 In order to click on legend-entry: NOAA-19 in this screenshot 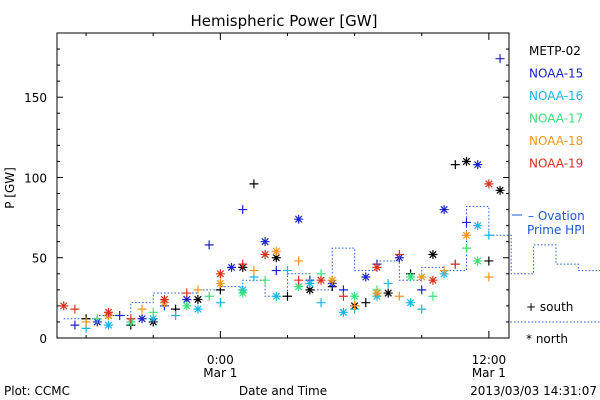, I will do `click(556, 164)`.